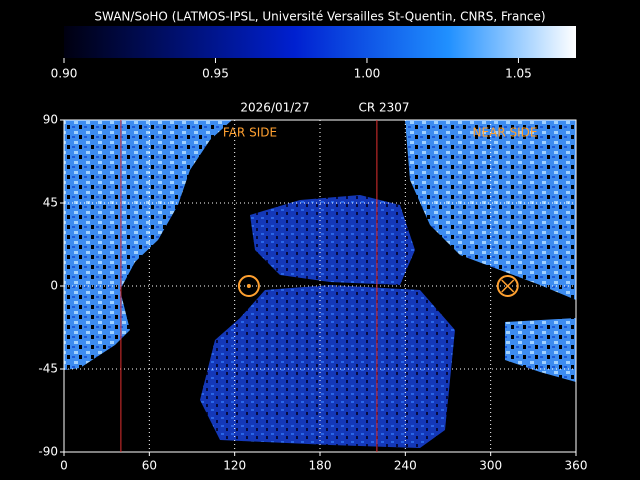 This screenshot has width=640, height=480. What do you see at coordinates (320, 42) in the screenshot?
I see `colorbar` at bounding box center [320, 42].